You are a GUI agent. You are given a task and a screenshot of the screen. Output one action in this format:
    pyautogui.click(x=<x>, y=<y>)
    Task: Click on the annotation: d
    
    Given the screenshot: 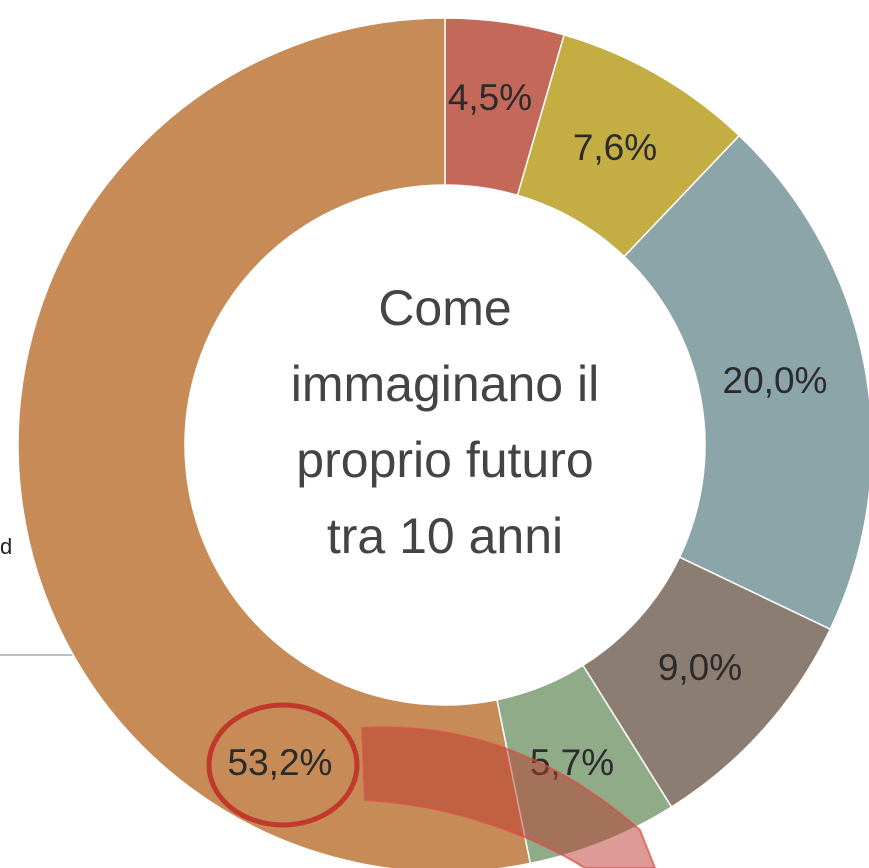 What is the action you would take?
    pyautogui.click(x=6, y=546)
    